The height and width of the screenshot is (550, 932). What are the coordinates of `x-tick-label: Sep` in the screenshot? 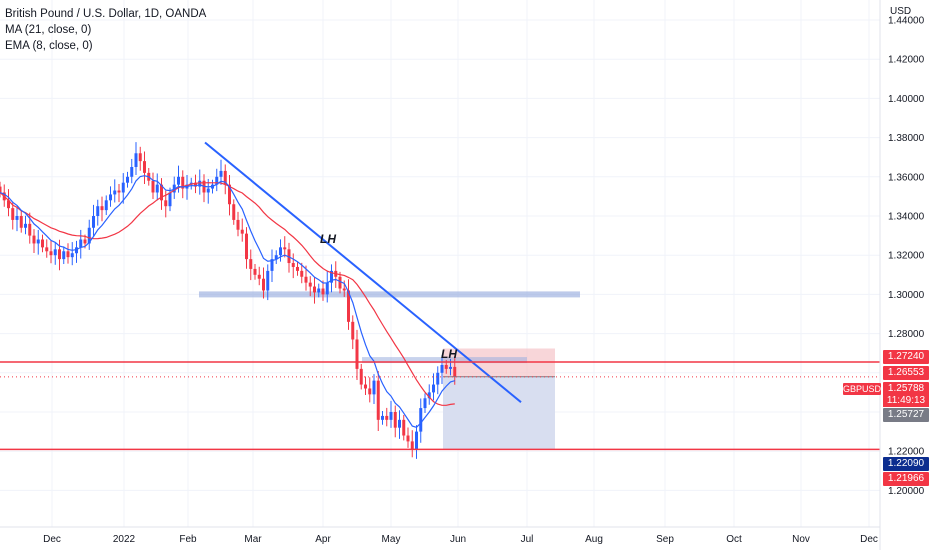 It's located at (665, 539).